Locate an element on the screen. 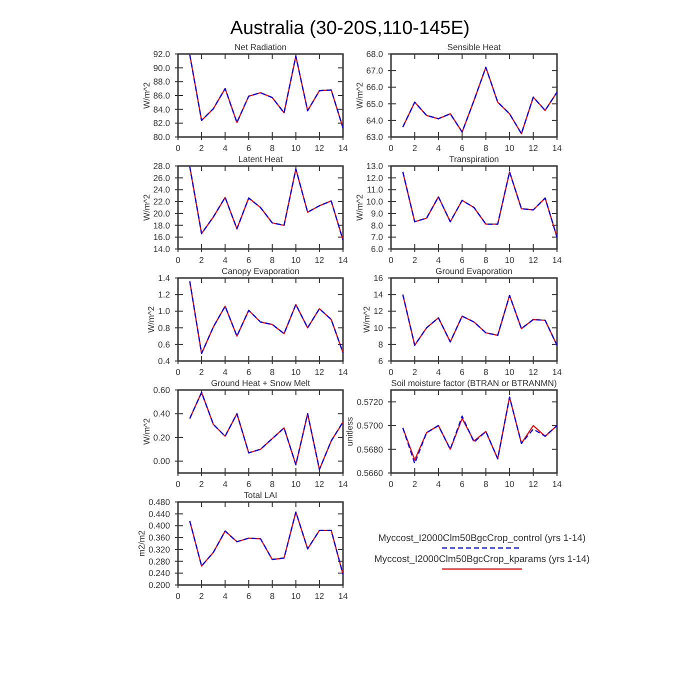 This screenshot has width=700, height=700. y-tick-label: 14.0 is located at coordinates (161, 249).